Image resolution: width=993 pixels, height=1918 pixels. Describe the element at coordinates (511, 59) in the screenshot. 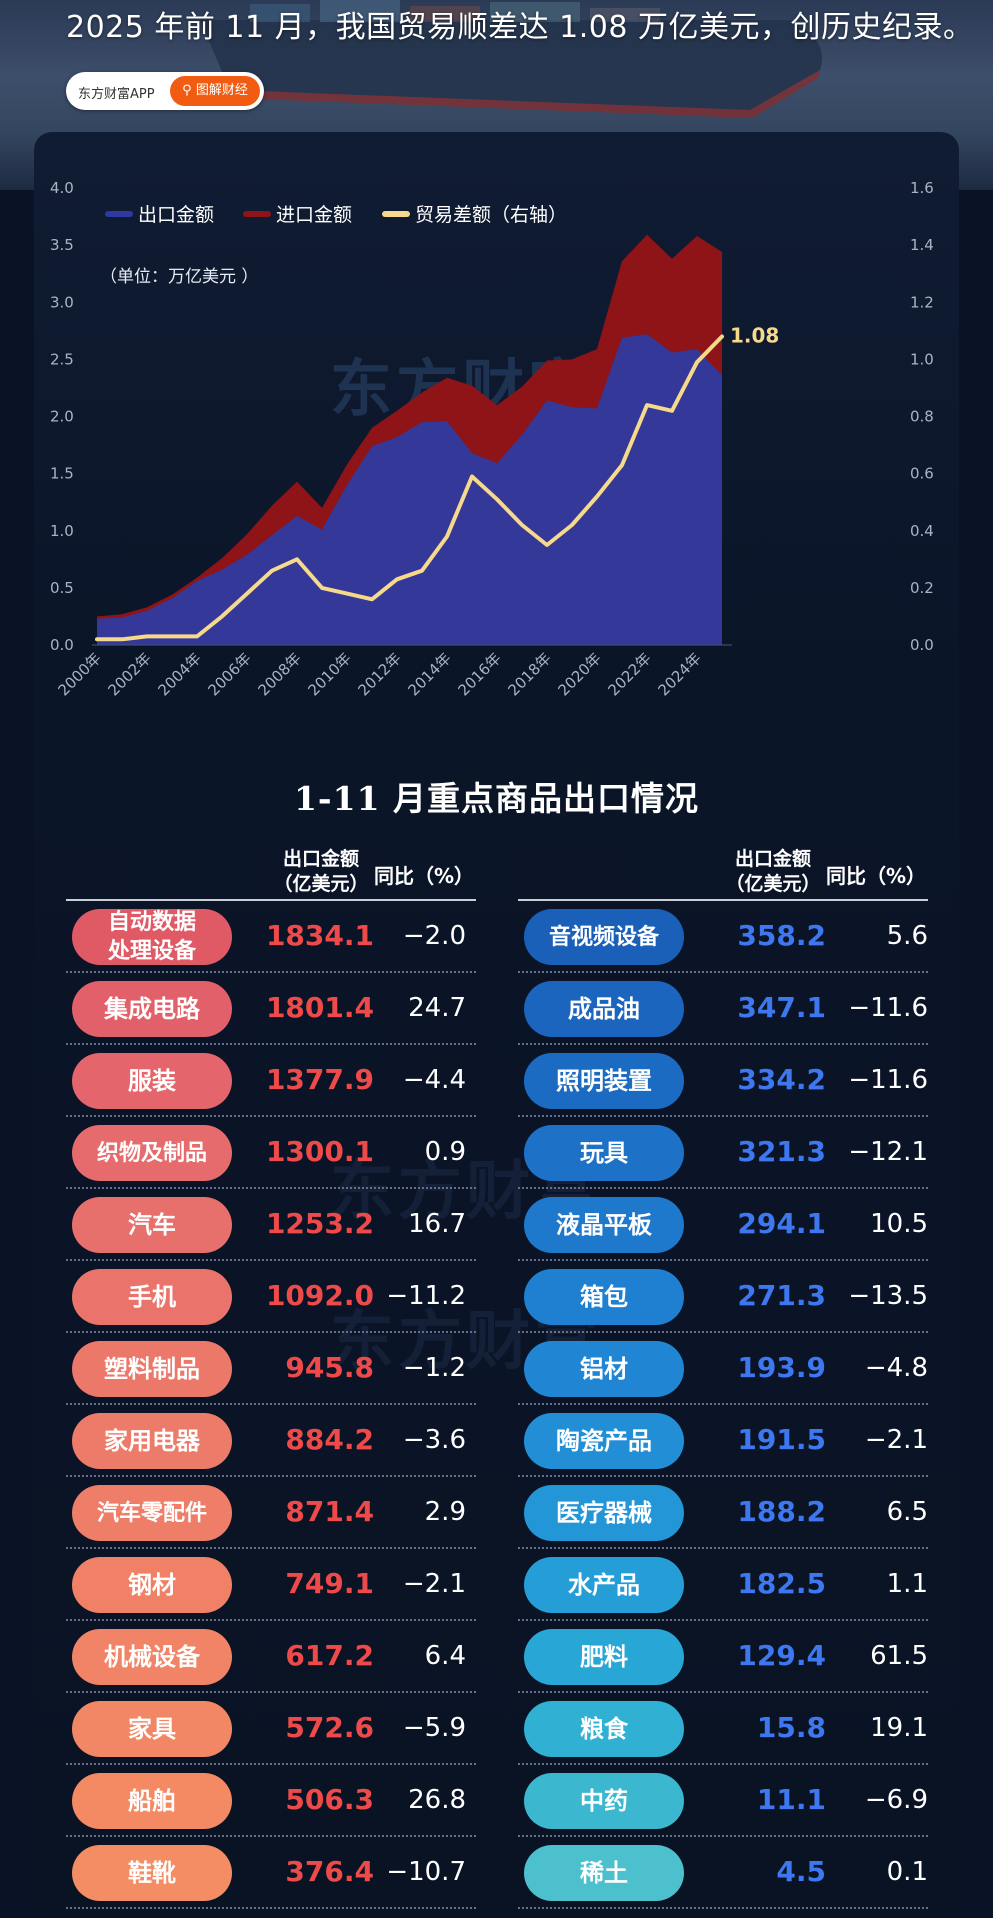

I see `ship-illustration` at that location.